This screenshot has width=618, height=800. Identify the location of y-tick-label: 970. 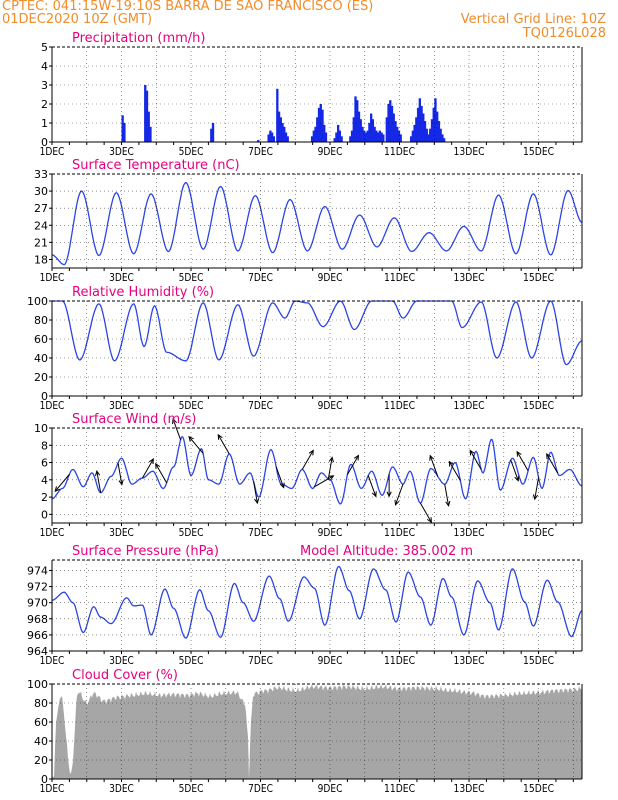
(37, 603).